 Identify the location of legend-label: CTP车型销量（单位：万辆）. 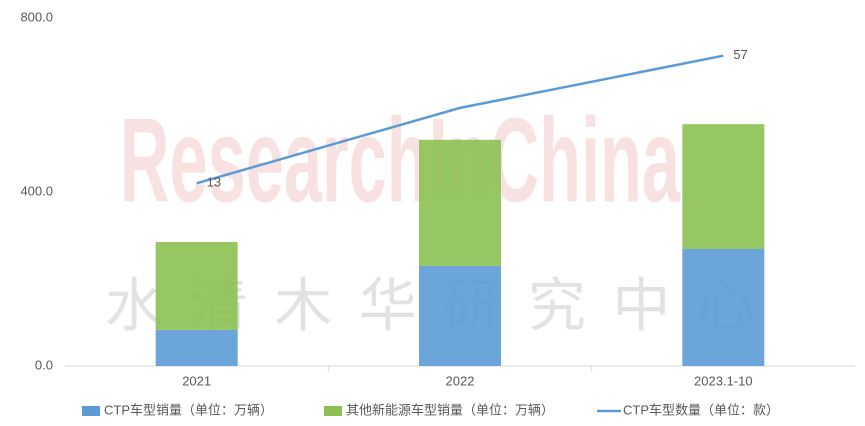
(188, 409).